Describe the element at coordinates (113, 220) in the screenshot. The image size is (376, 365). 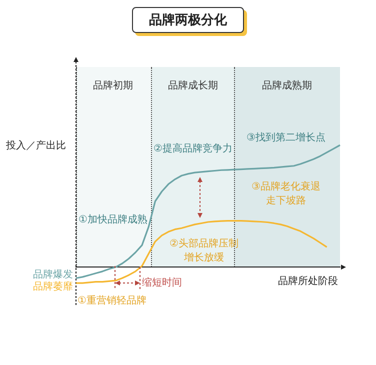
I see `annotation: ①加快品牌成熟` at that location.